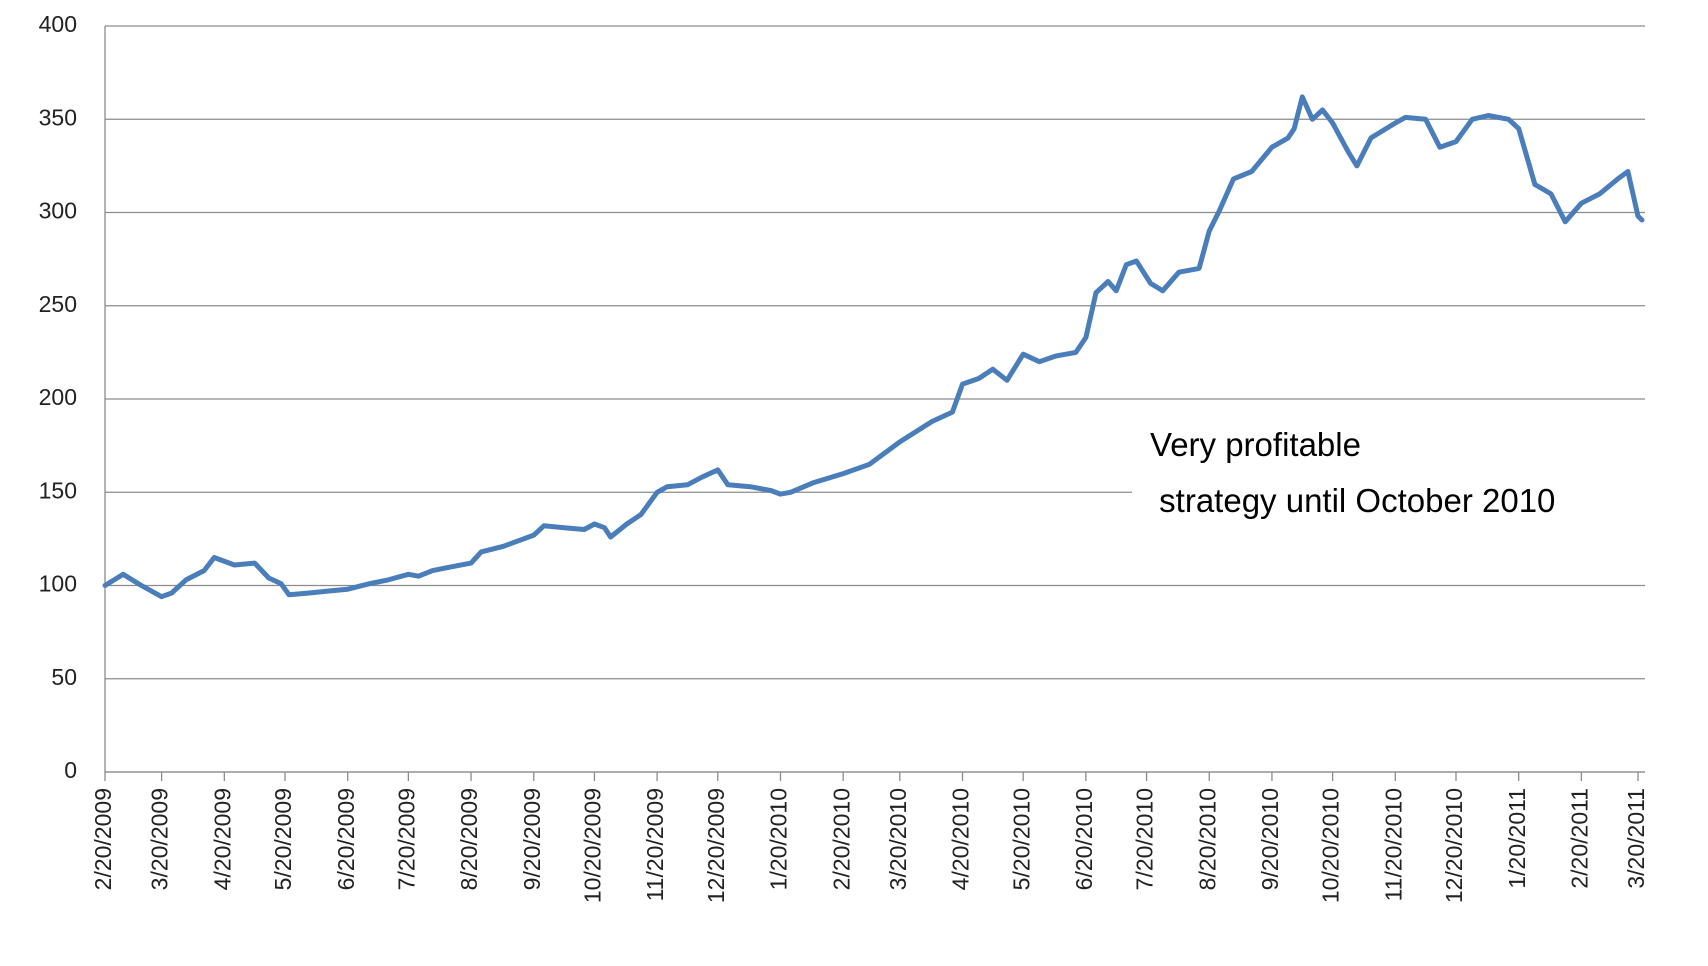 The image size is (1708, 966). What do you see at coordinates (716, 845) in the screenshot?
I see `x-tick-label: 12/20/2009` at bounding box center [716, 845].